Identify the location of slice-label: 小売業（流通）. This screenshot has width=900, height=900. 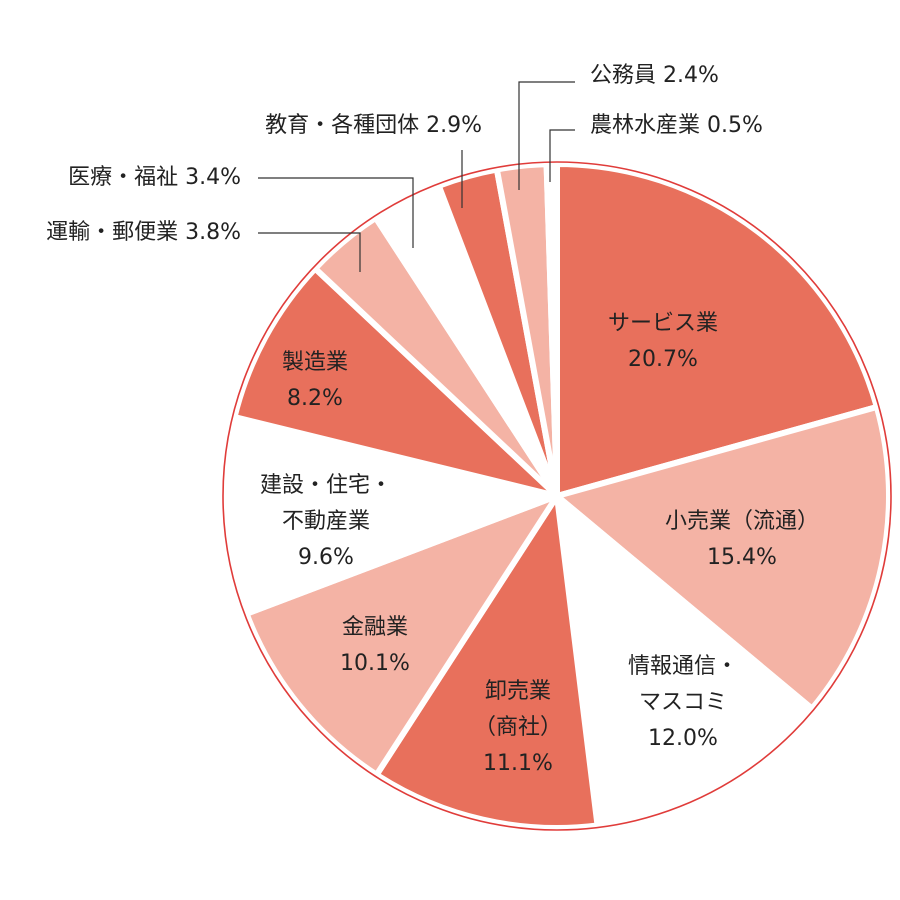
(742, 521).